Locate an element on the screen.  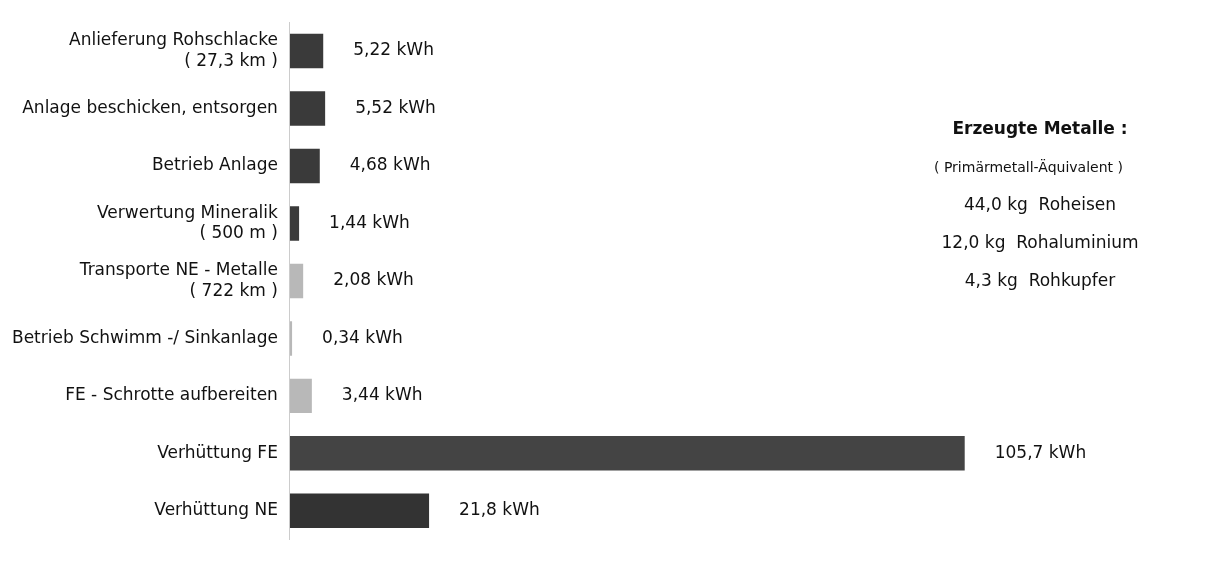
y-tick-label: Verhüttung FE is located at coordinates (217, 451).